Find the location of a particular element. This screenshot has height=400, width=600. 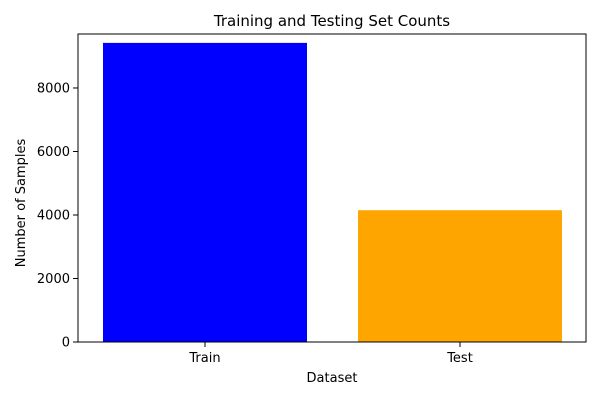

y-tick-label: 4000 is located at coordinates (53, 215).